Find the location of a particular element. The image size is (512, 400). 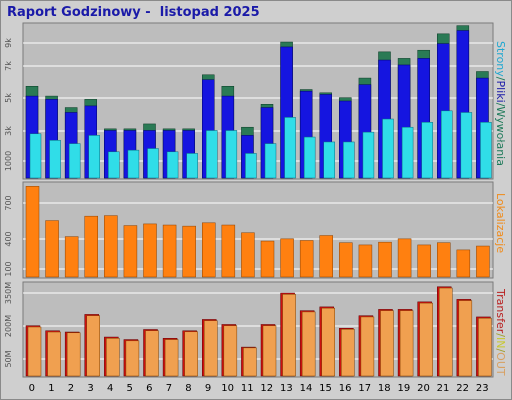

panel-0-tick-label-0: 9k is located at coordinates (8, 43).